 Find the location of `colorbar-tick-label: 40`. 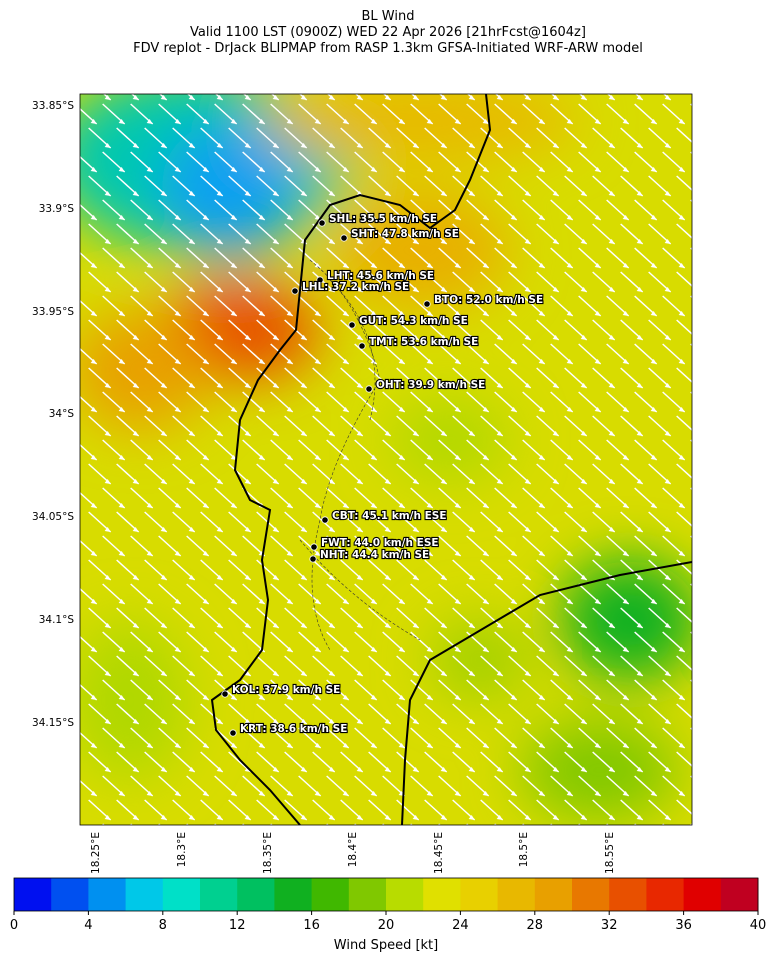

colorbar-tick-label: 40 is located at coordinates (758, 925).